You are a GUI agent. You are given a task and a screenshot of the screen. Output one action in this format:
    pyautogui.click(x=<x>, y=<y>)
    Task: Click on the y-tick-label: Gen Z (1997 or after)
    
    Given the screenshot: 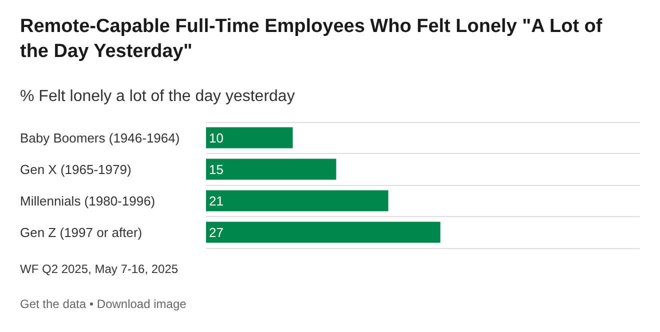 What is the action you would take?
    pyautogui.click(x=81, y=232)
    